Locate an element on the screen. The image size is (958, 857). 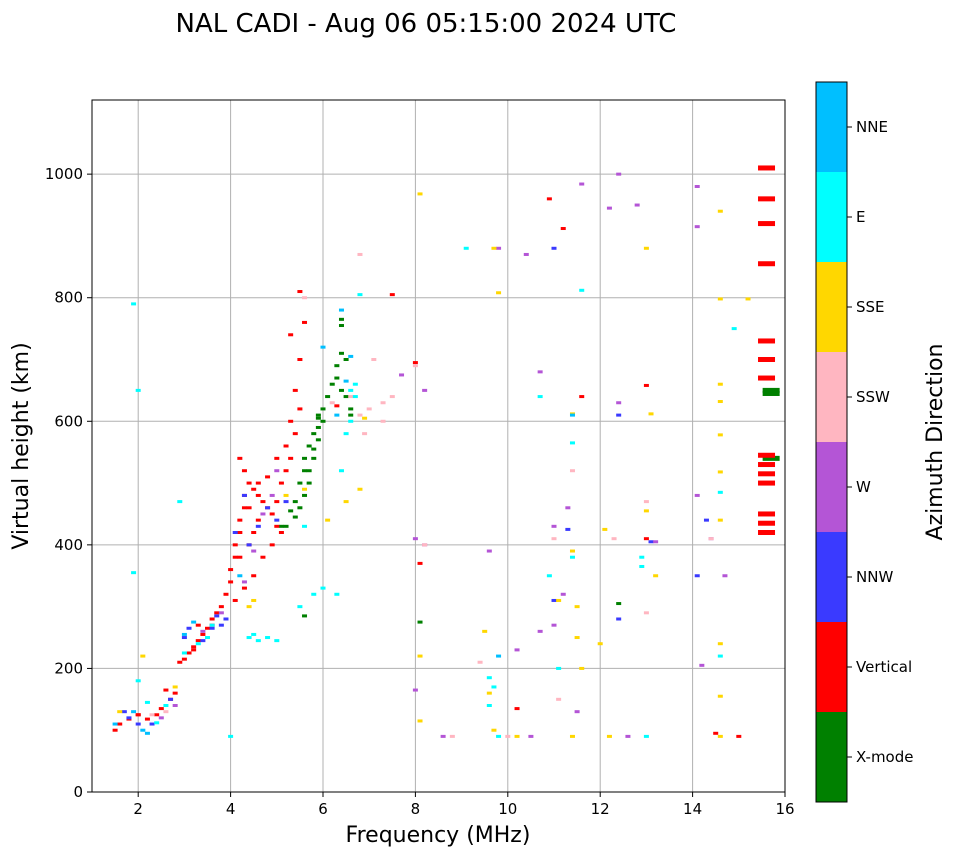
colorbar-tick-label: X-mode is located at coordinates (884, 757).